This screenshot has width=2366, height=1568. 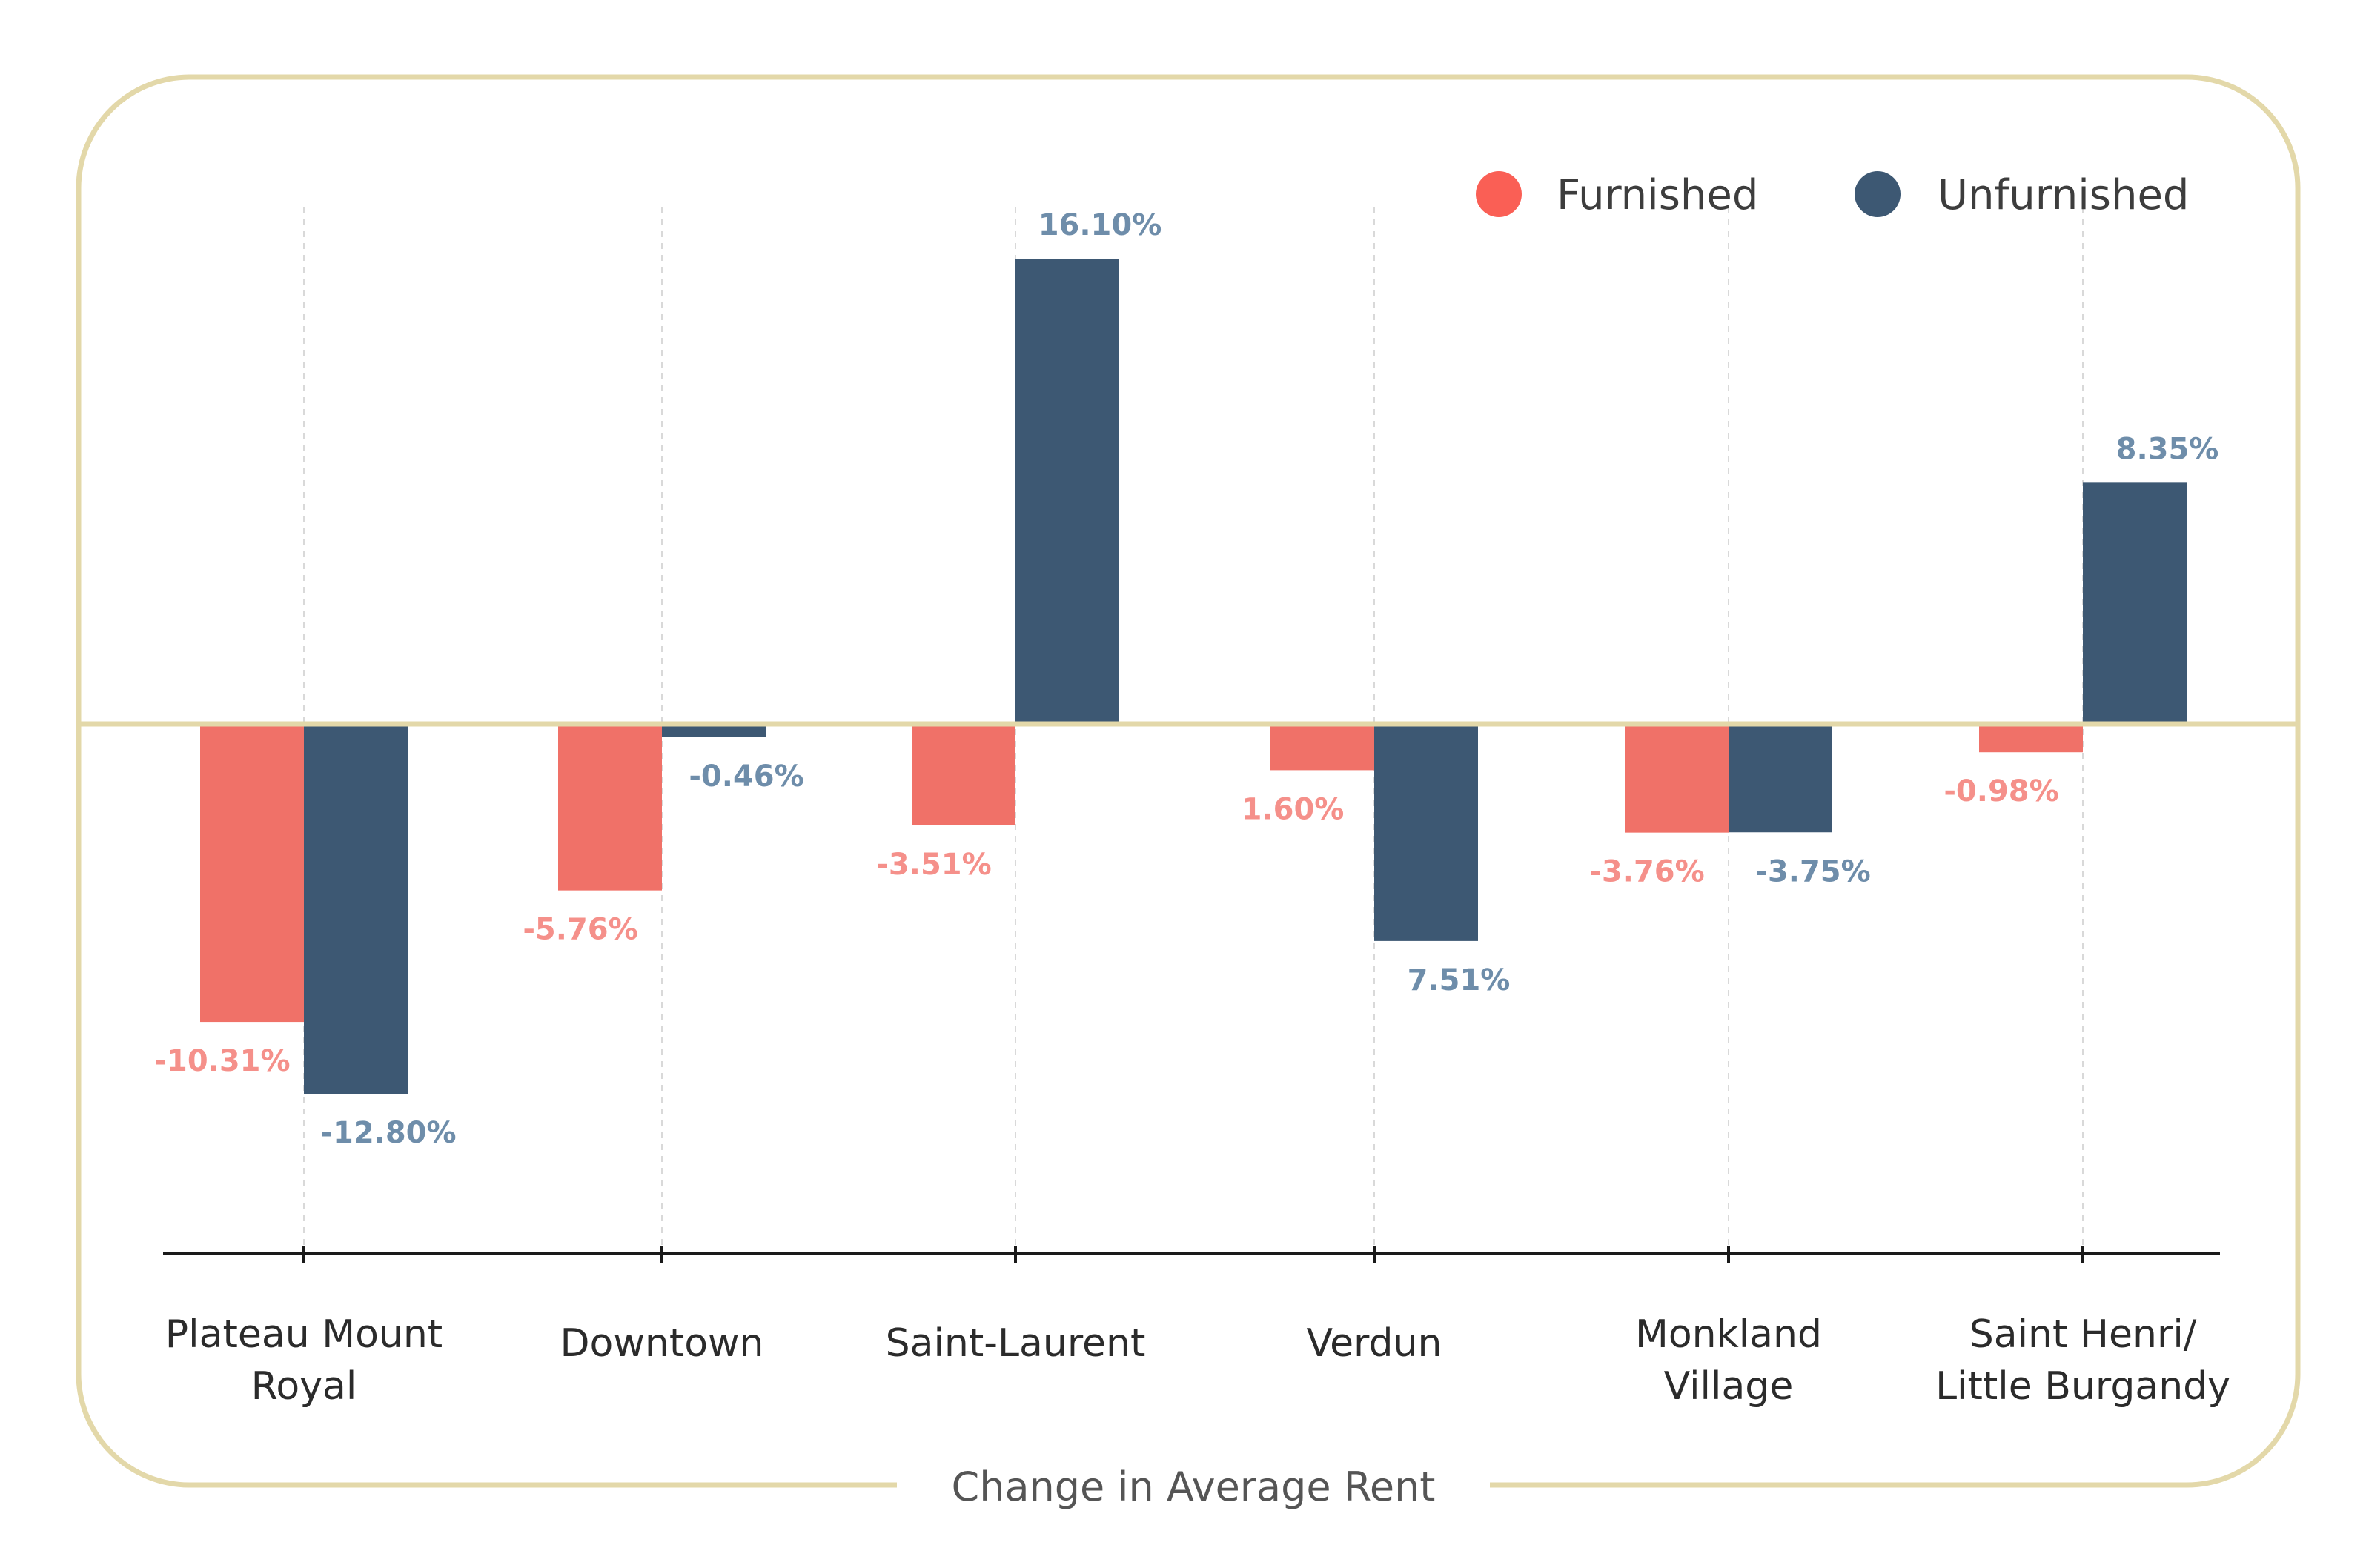 What do you see at coordinates (1293, 809) in the screenshot?
I see `data-label-furnished: 1.60%` at bounding box center [1293, 809].